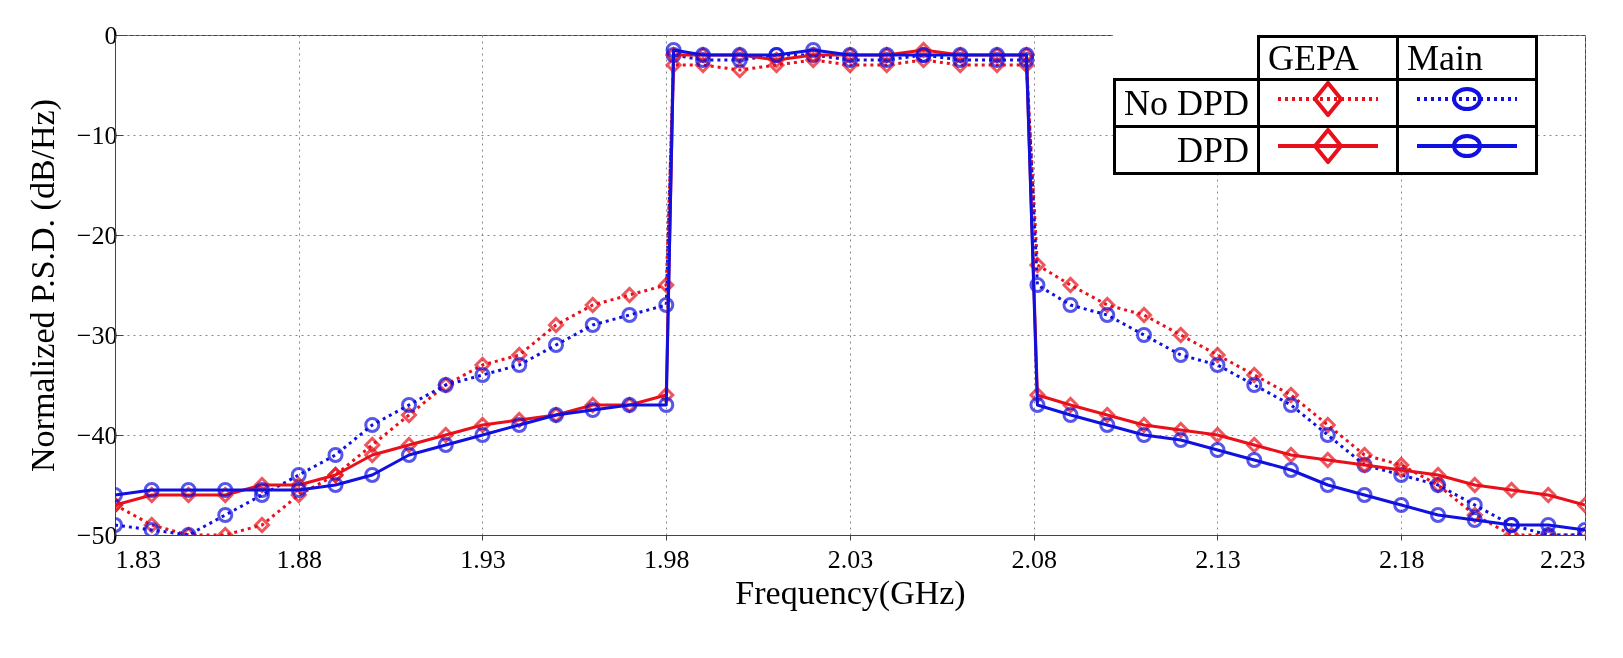  Describe the element at coordinates (850, 592) in the screenshot. I see `x-axis-title: Frequency(GHz)` at that location.